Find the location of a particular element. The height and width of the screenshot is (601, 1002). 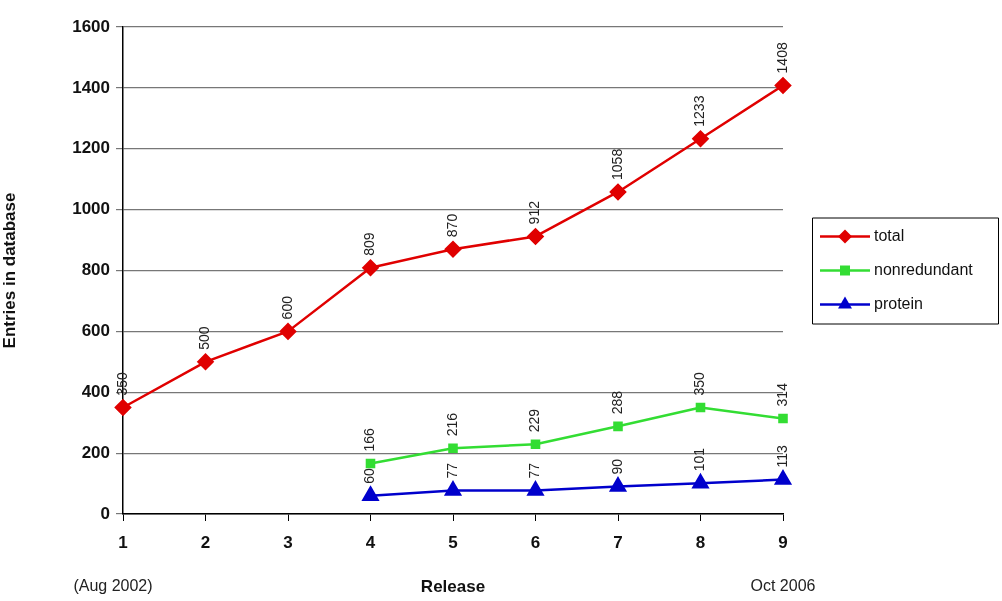

data-label: 101 is located at coordinates (699, 459).